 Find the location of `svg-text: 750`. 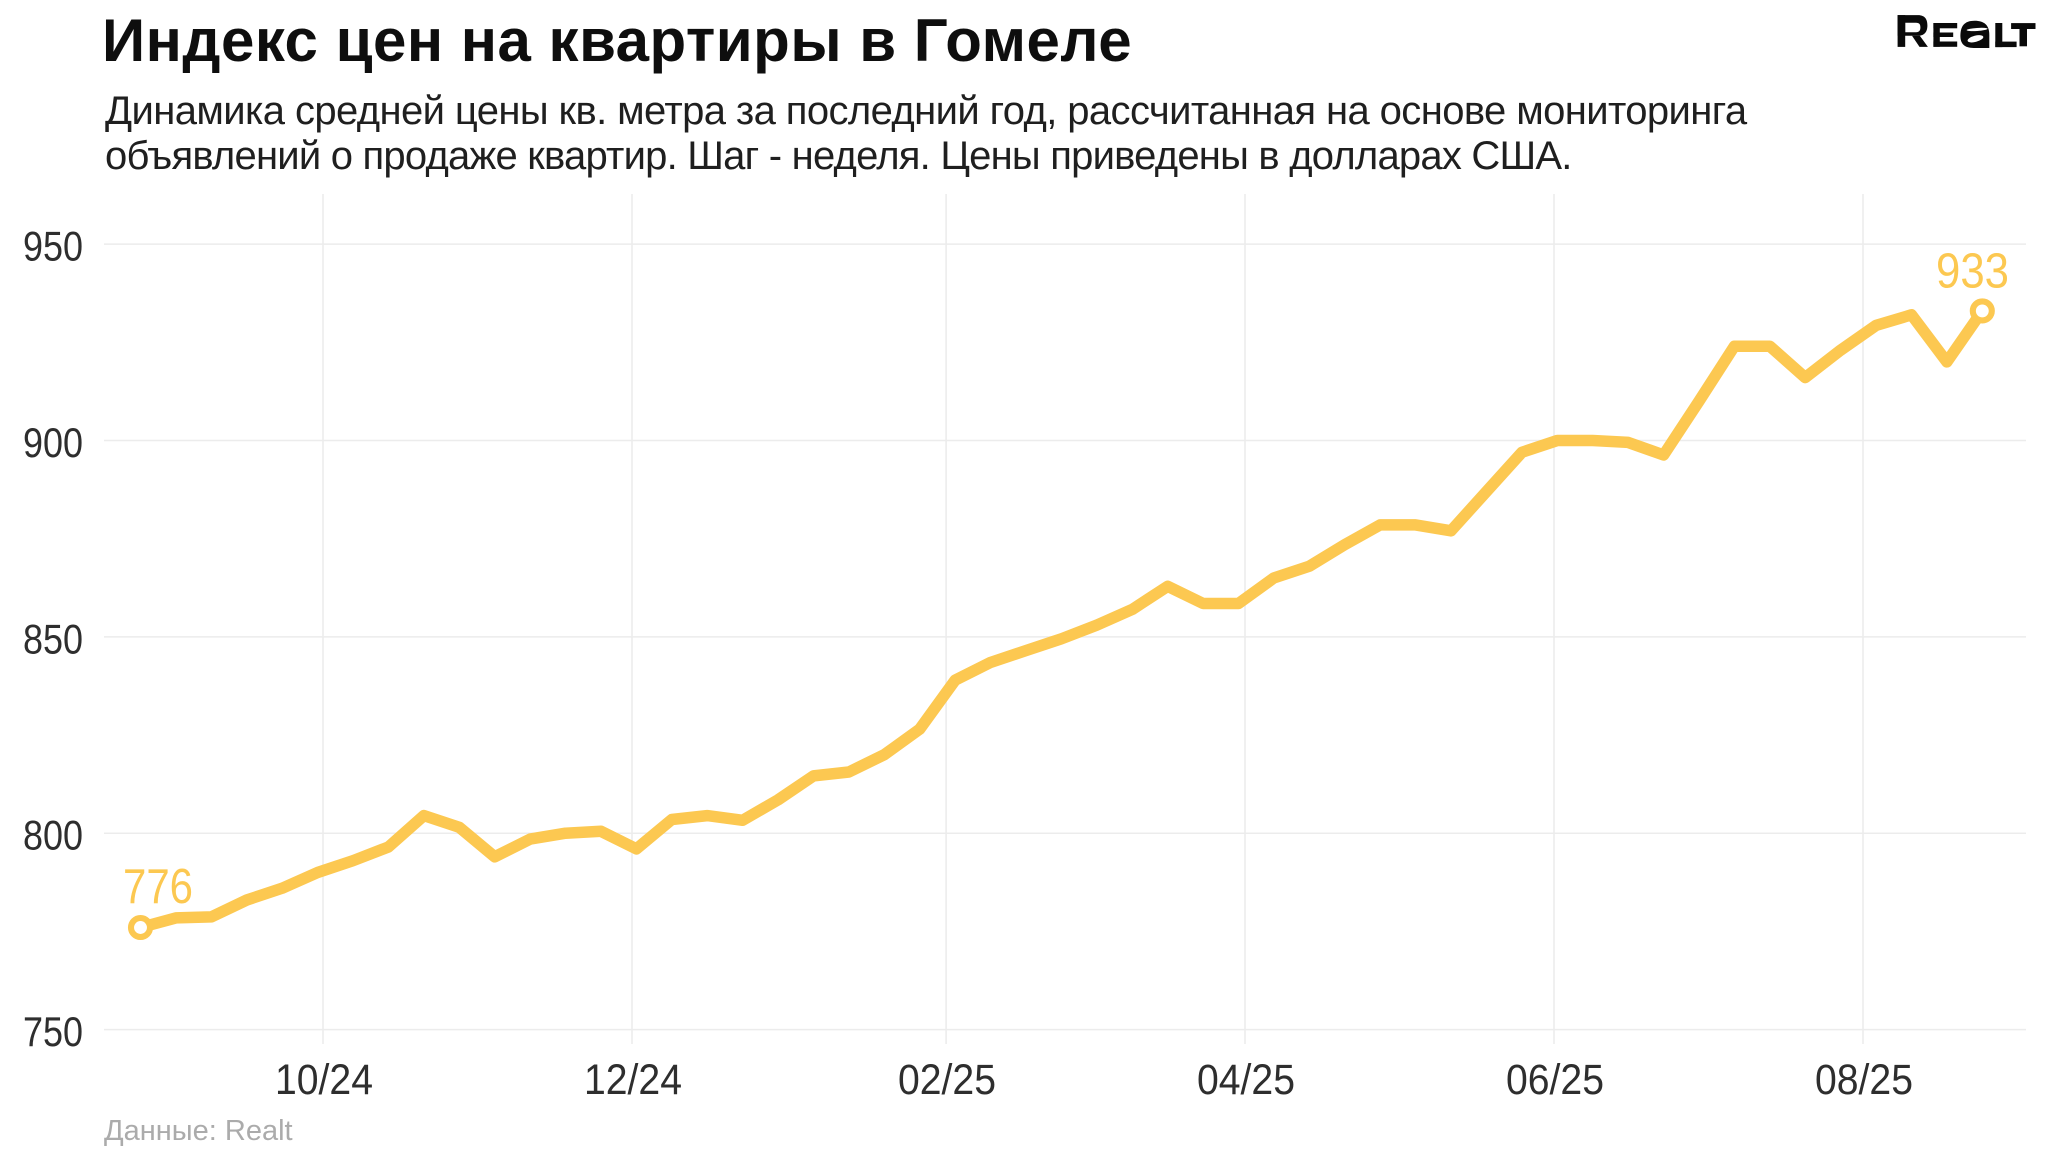

svg-text: 750 is located at coordinates (53, 1031).